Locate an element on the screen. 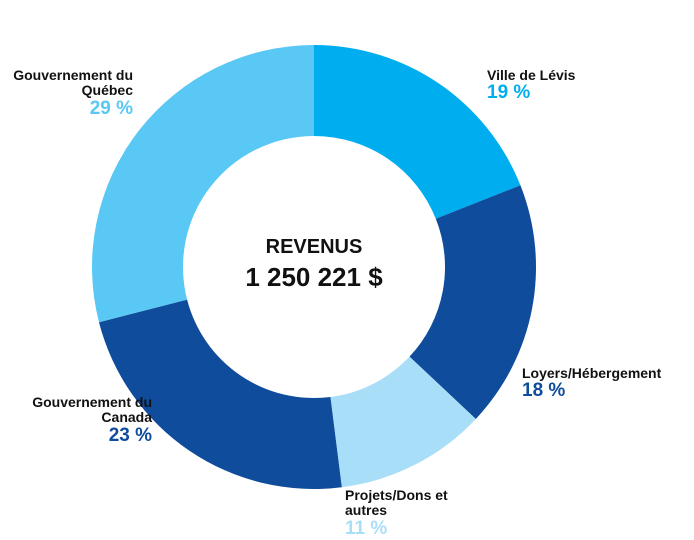  segment-name: Loyers/Hébergement is located at coordinates (592, 373).